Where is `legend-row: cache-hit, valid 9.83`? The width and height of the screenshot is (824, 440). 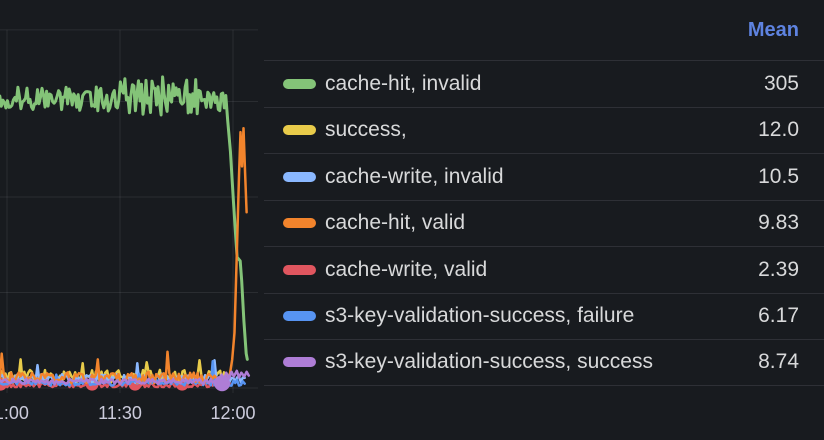
legend-row: cache-hit, valid 9.83 is located at coordinates (544, 223).